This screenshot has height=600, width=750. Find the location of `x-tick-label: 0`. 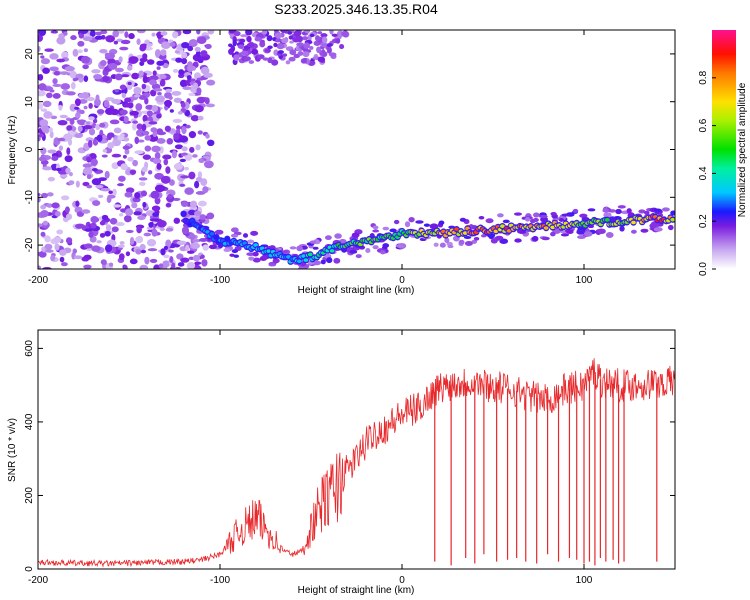

x-tick-label: 0 is located at coordinates (402, 580).